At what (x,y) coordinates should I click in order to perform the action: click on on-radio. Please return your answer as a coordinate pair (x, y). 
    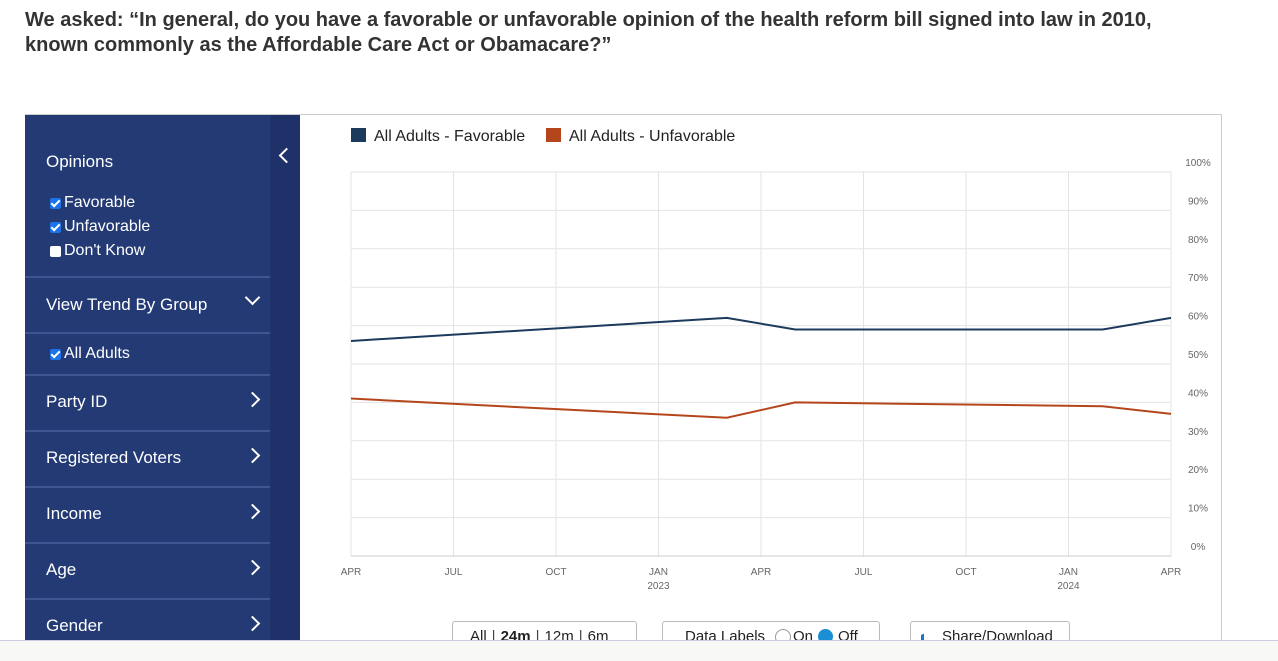
    Looking at the image, I should click on (783, 634).